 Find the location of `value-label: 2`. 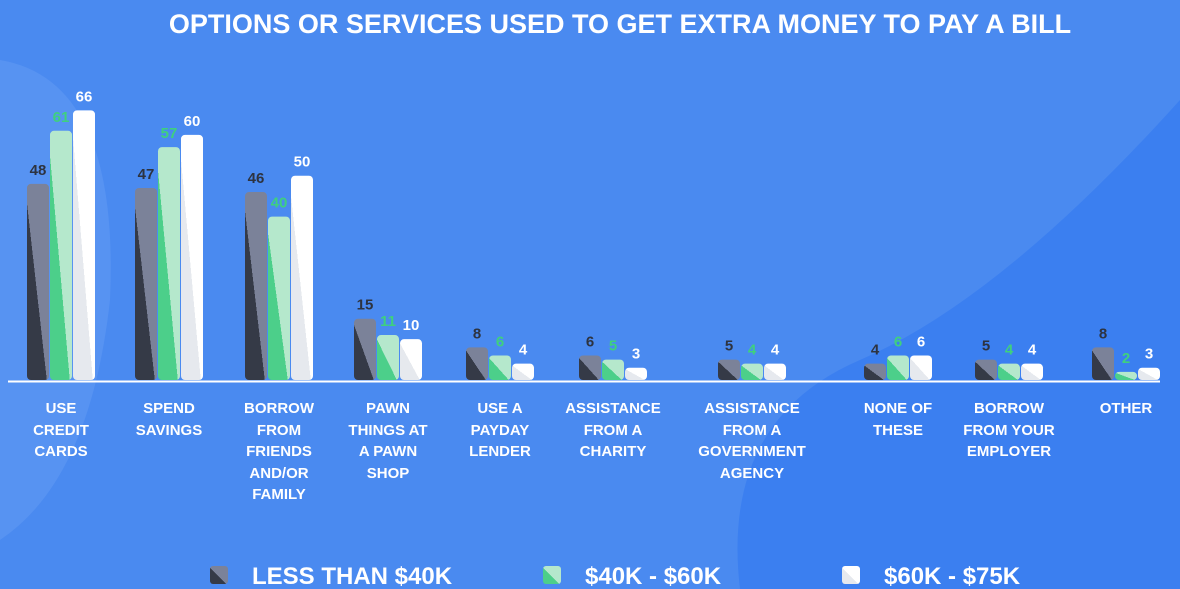

value-label: 2 is located at coordinates (1126, 358).